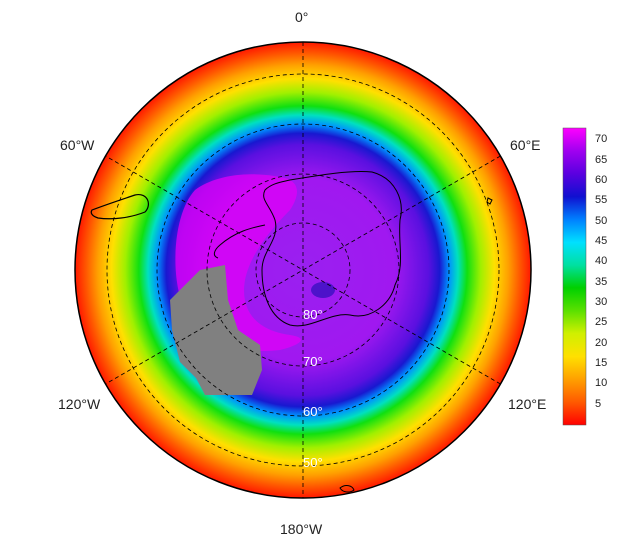 The width and height of the screenshot is (625, 552). What do you see at coordinates (313, 361) in the screenshot?
I see `lat-label-70: 70°` at bounding box center [313, 361].